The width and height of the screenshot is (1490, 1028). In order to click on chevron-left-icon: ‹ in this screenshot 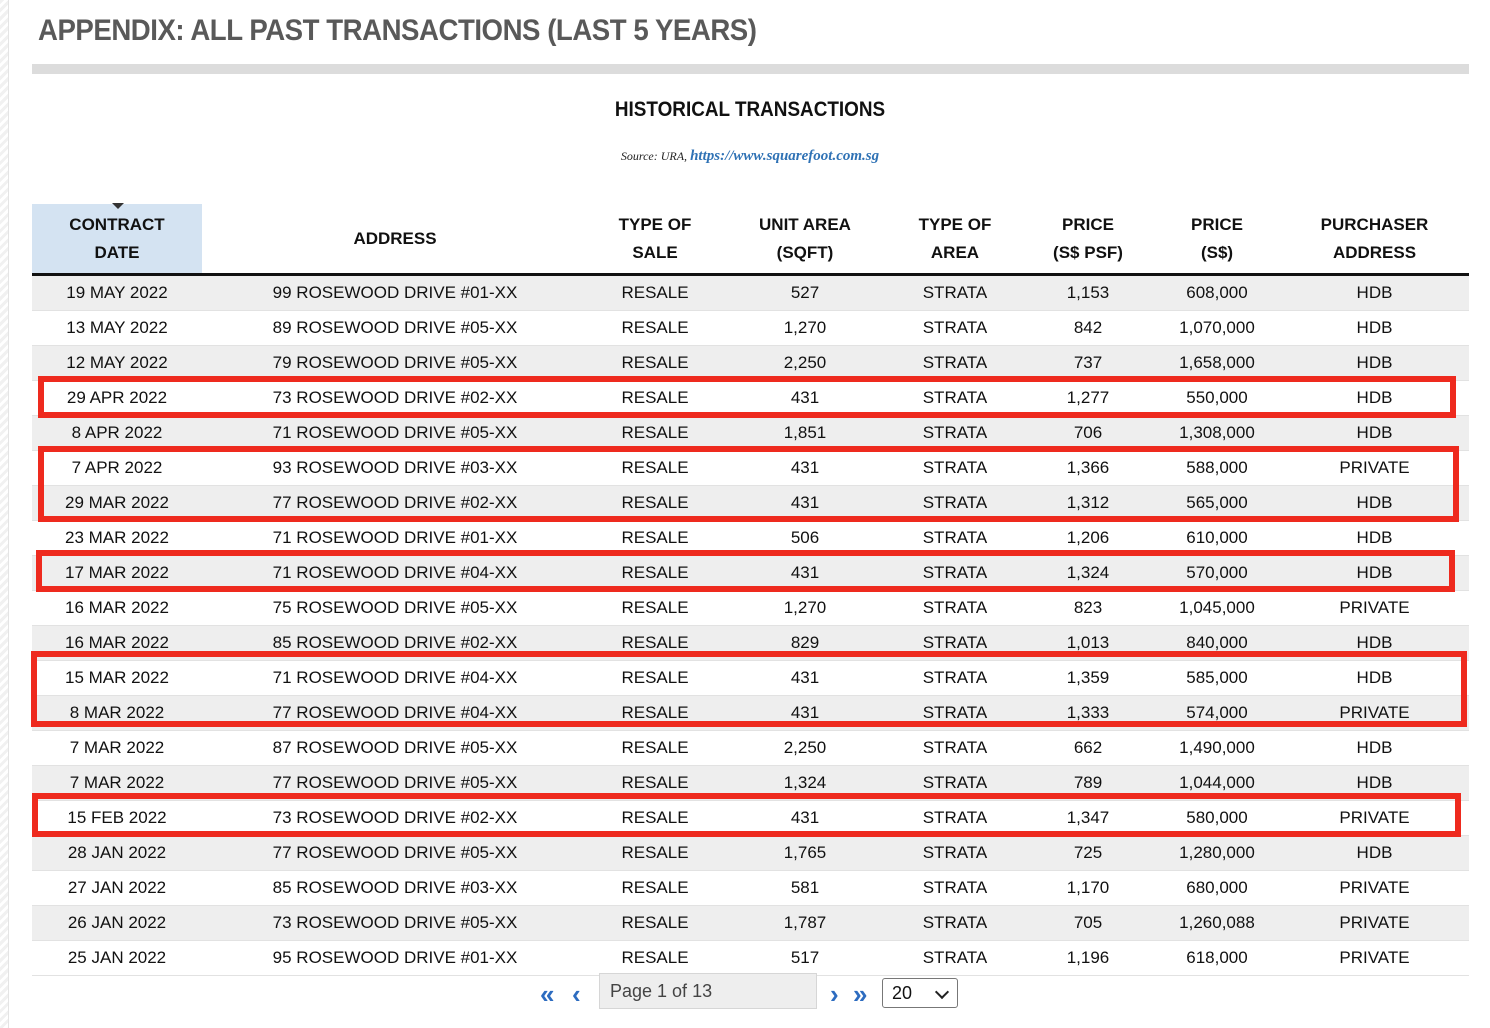, I will do `click(576, 994)`.